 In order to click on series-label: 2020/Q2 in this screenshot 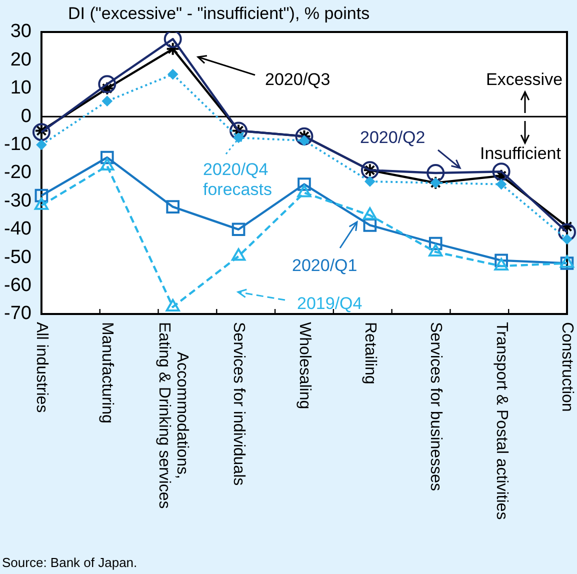, I will do `click(393, 138)`.